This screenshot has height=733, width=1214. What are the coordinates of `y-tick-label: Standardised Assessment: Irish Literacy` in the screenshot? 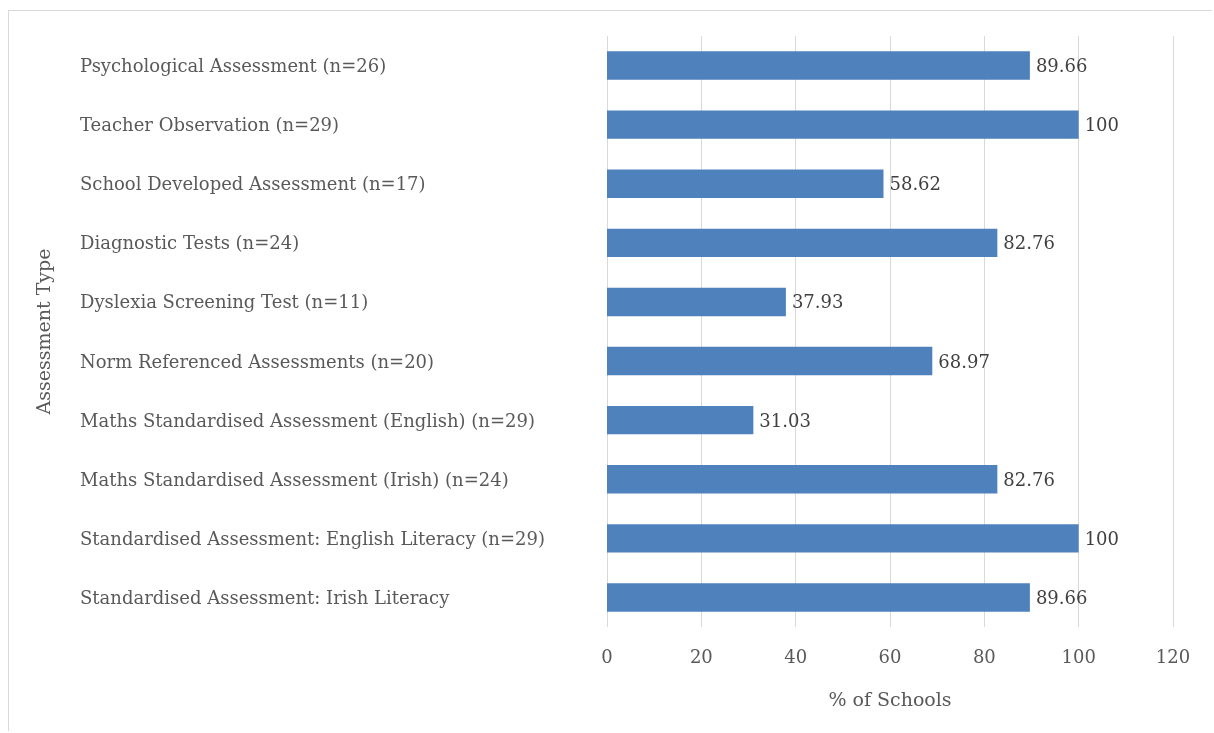 It's located at (265, 597).